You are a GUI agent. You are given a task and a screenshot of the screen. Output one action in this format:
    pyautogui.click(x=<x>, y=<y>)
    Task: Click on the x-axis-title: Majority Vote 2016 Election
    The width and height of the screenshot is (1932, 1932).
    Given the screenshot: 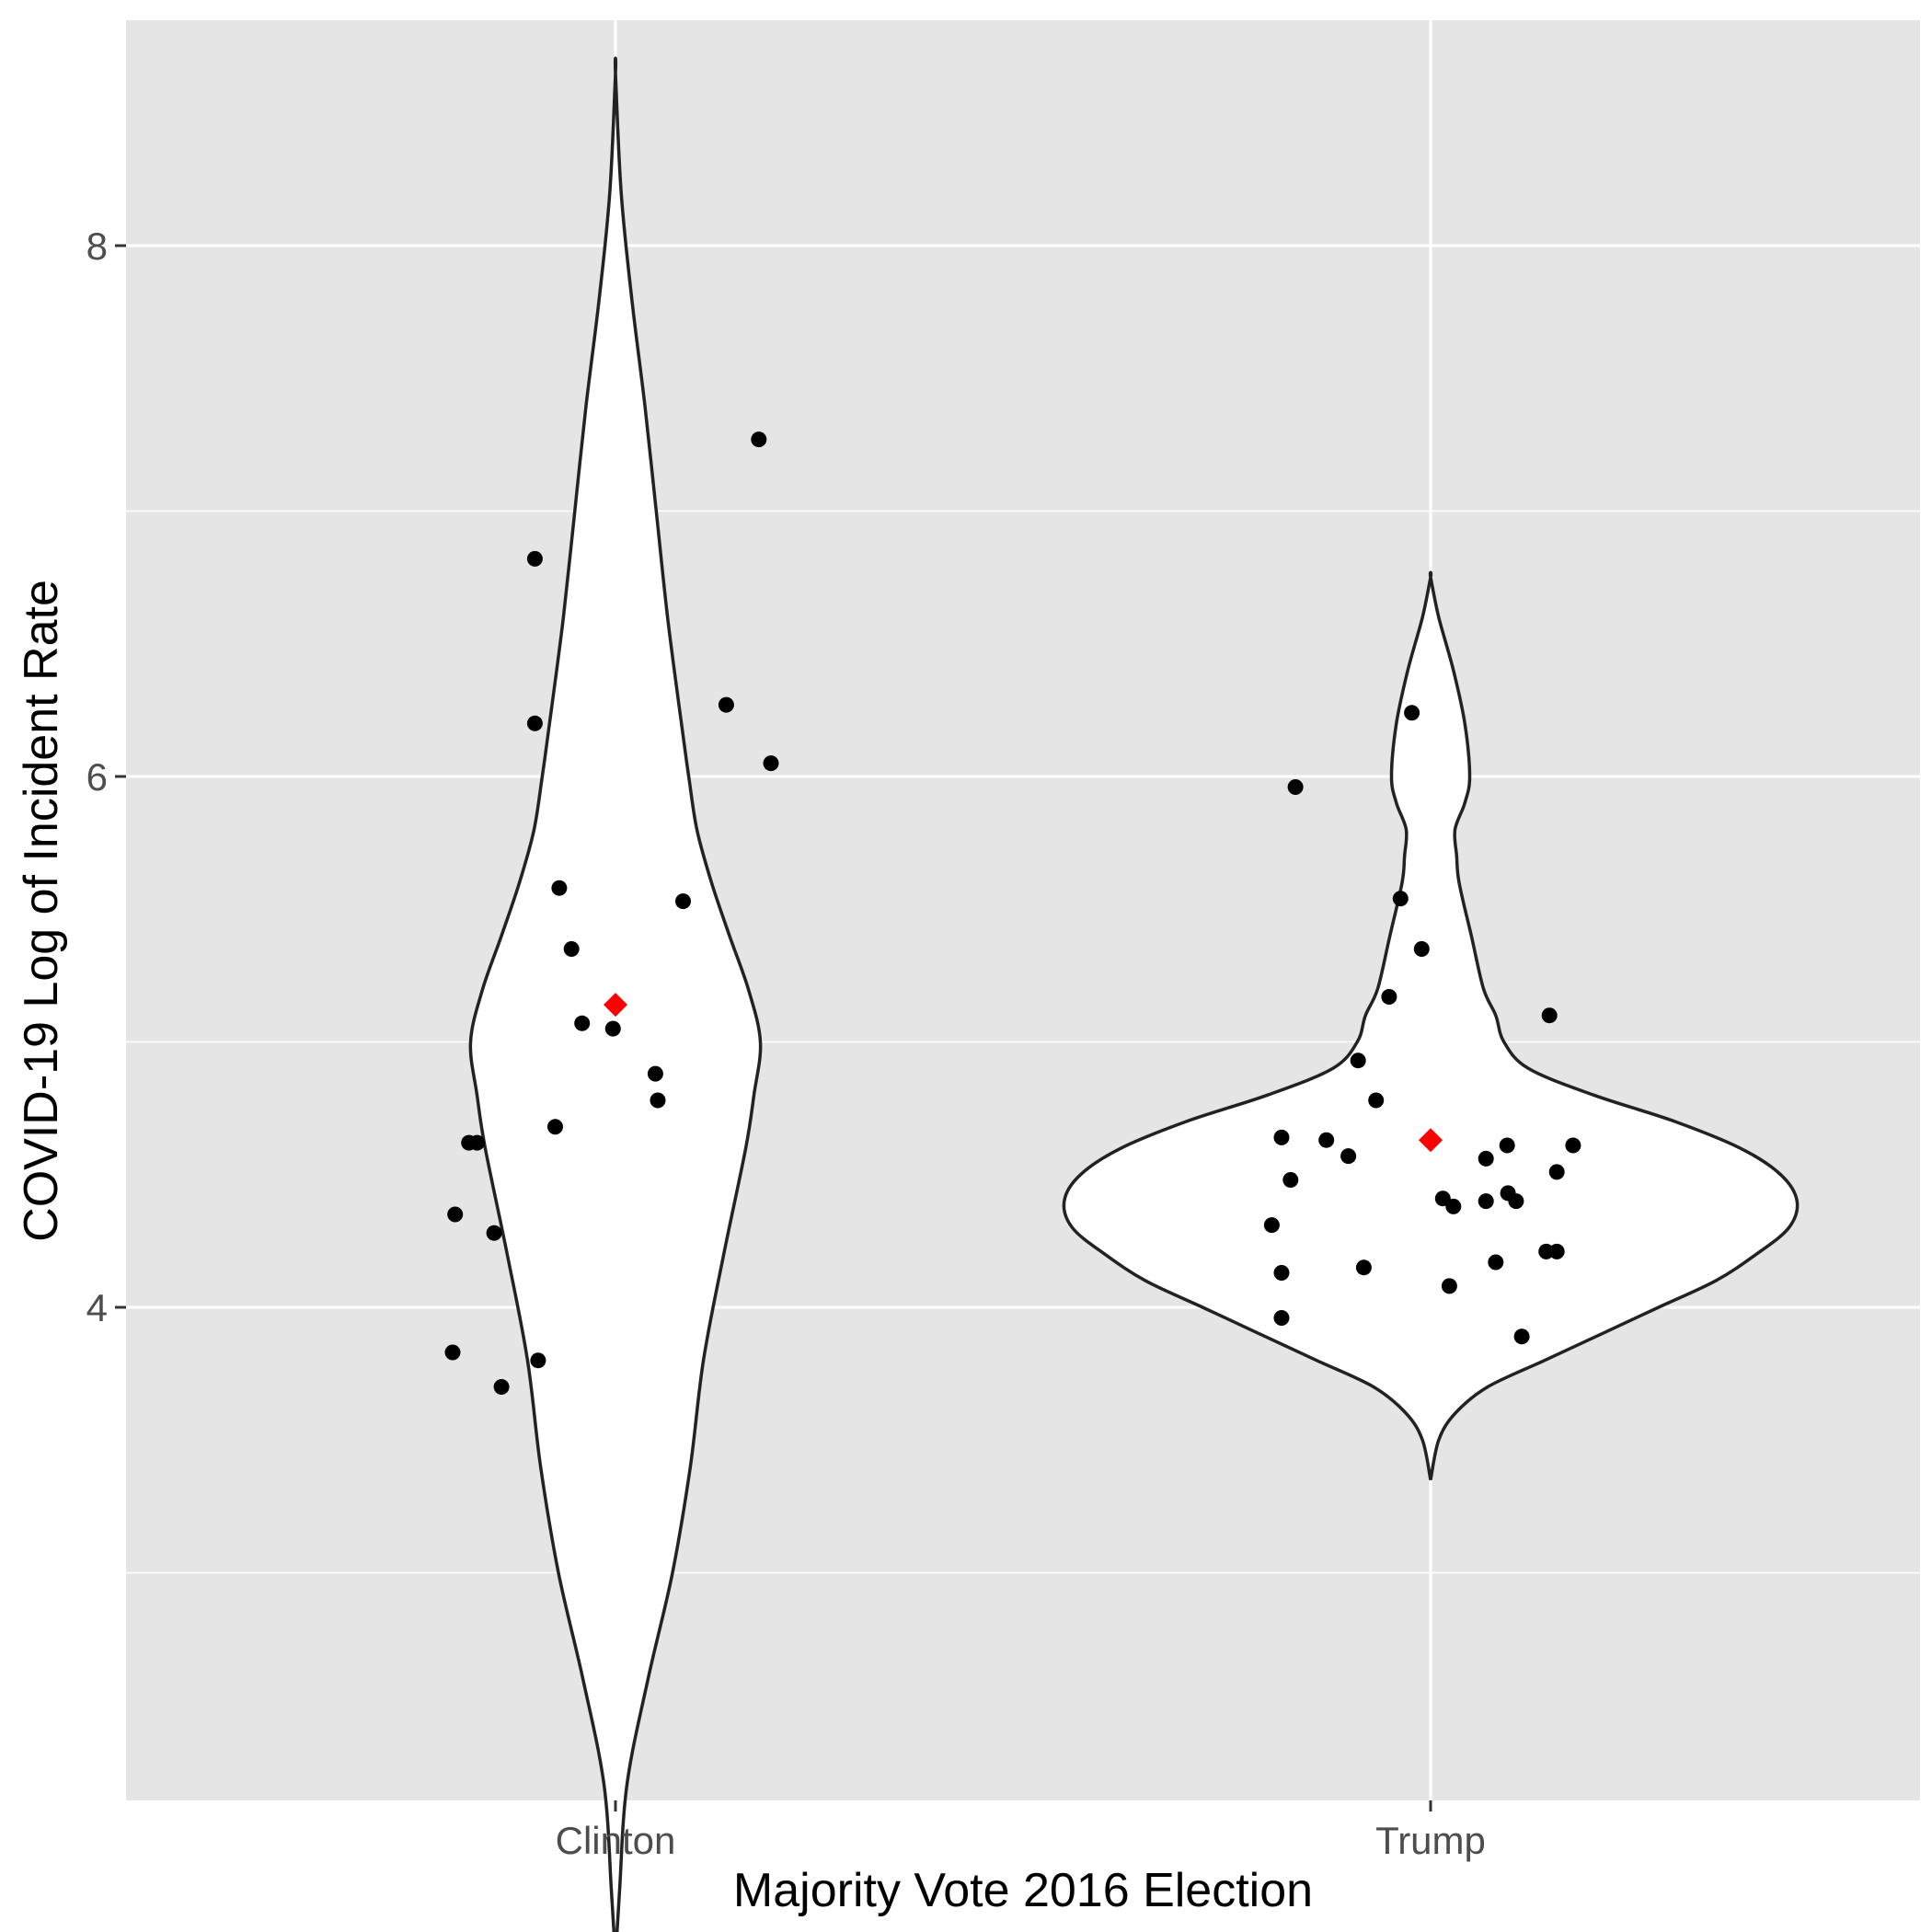 What is the action you would take?
    pyautogui.click(x=1023, y=1890)
    